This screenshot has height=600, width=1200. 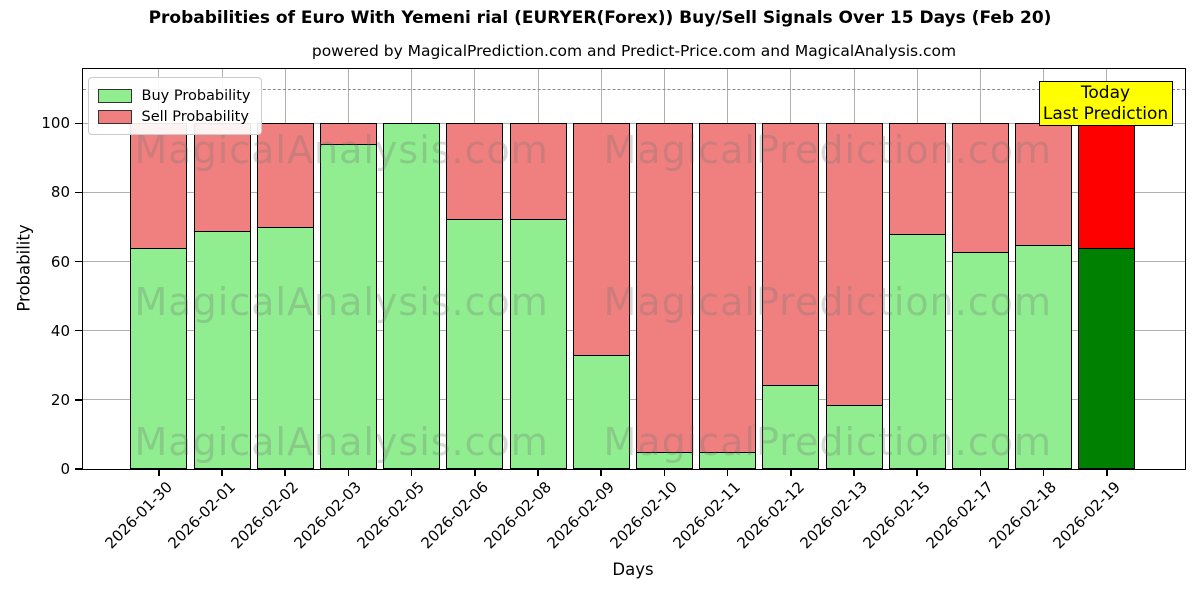 What do you see at coordinates (633, 569) in the screenshot?
I see `x-axis-label: Days` at bounding box center [633, 569].